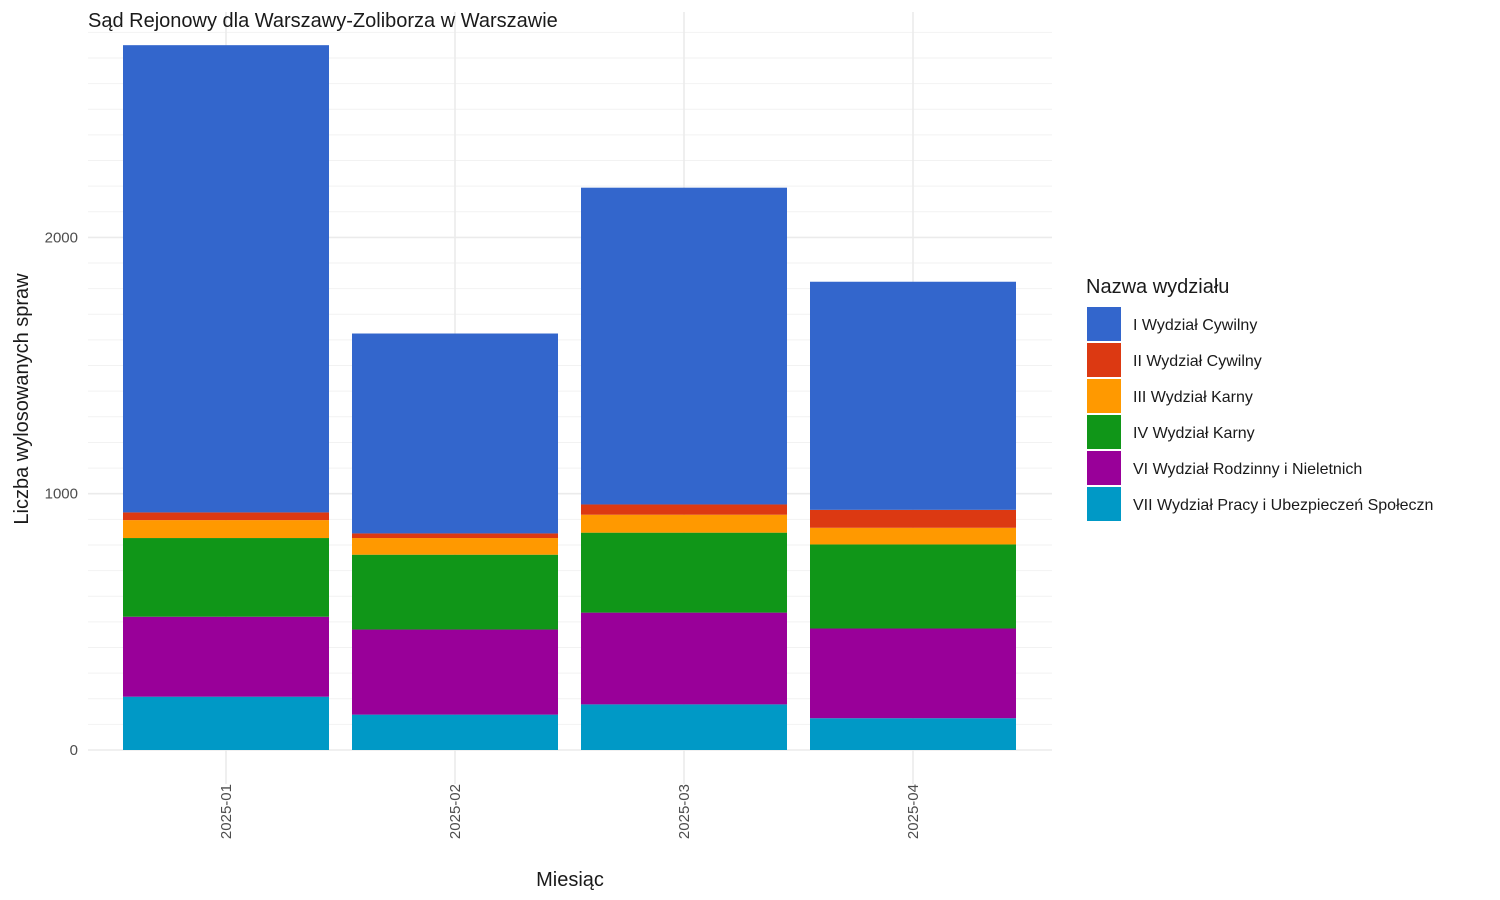 This screenshot has width=1500, height=900. What do you see at coordinates (74, 750) in the screenshot?
I see `y-tick-label: 0` at bounding box center [74, 750].